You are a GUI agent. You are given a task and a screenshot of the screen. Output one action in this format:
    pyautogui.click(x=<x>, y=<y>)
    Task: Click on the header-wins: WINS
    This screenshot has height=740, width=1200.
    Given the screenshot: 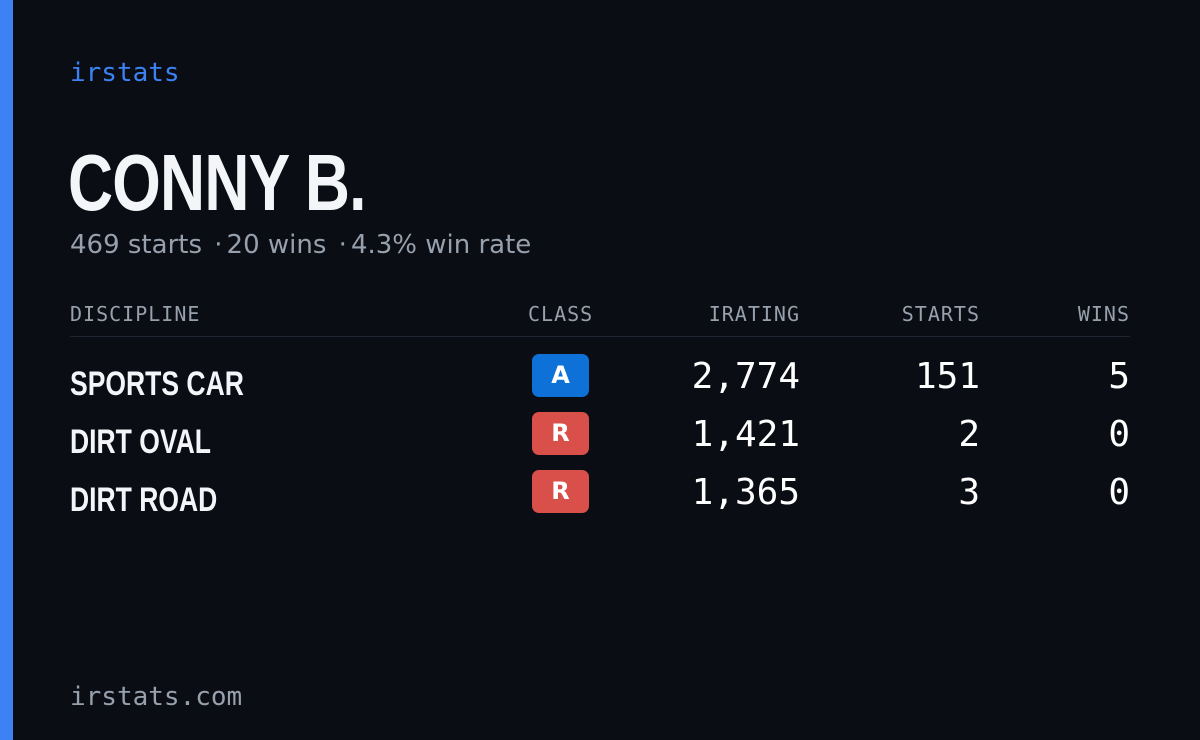 What is the action you would take?
    pyautogui.click(x=1103, y=314)
    